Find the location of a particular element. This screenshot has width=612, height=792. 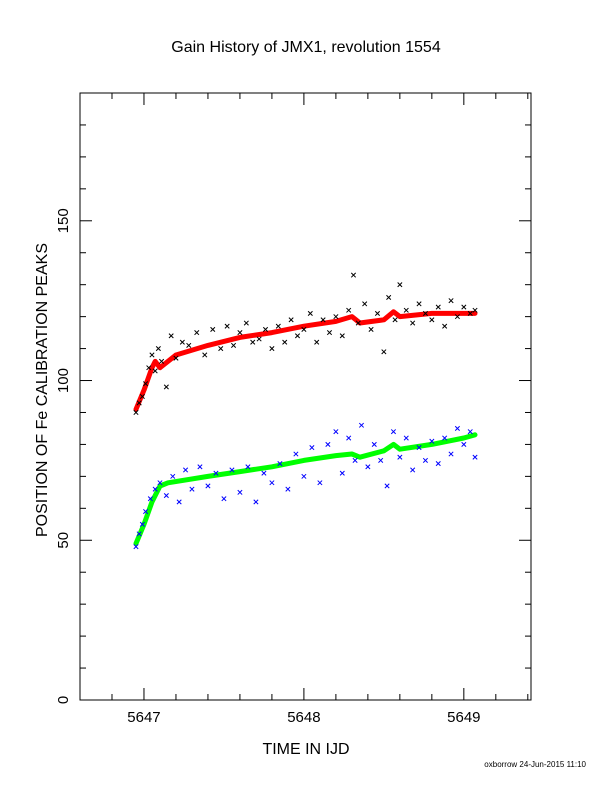

x-tick-label: 5649 is located at coordinates (463, 717).